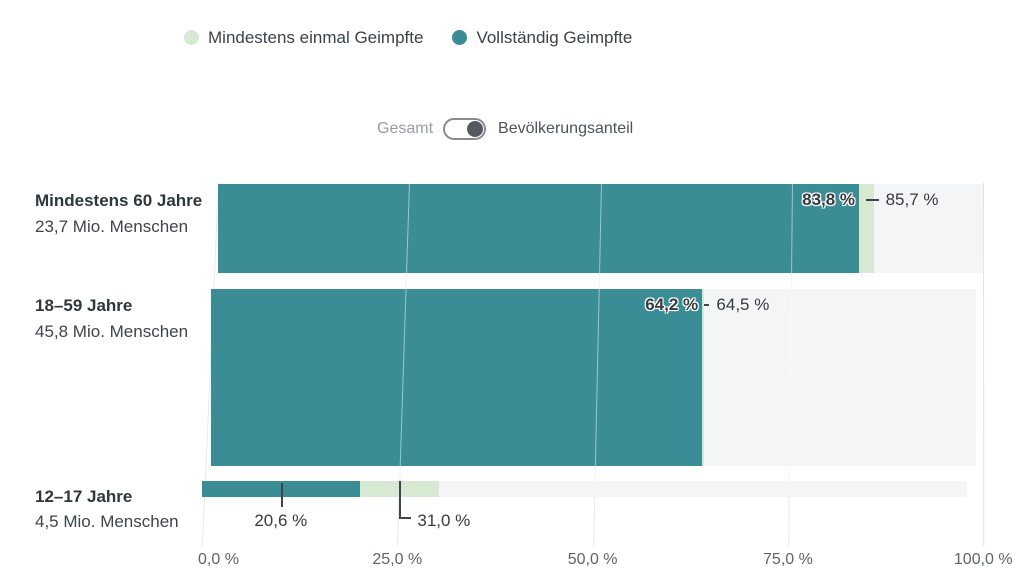 The image size is (1024, 581). I want to click on legend-dot-vollstaendig-icon, so click(460, 37).